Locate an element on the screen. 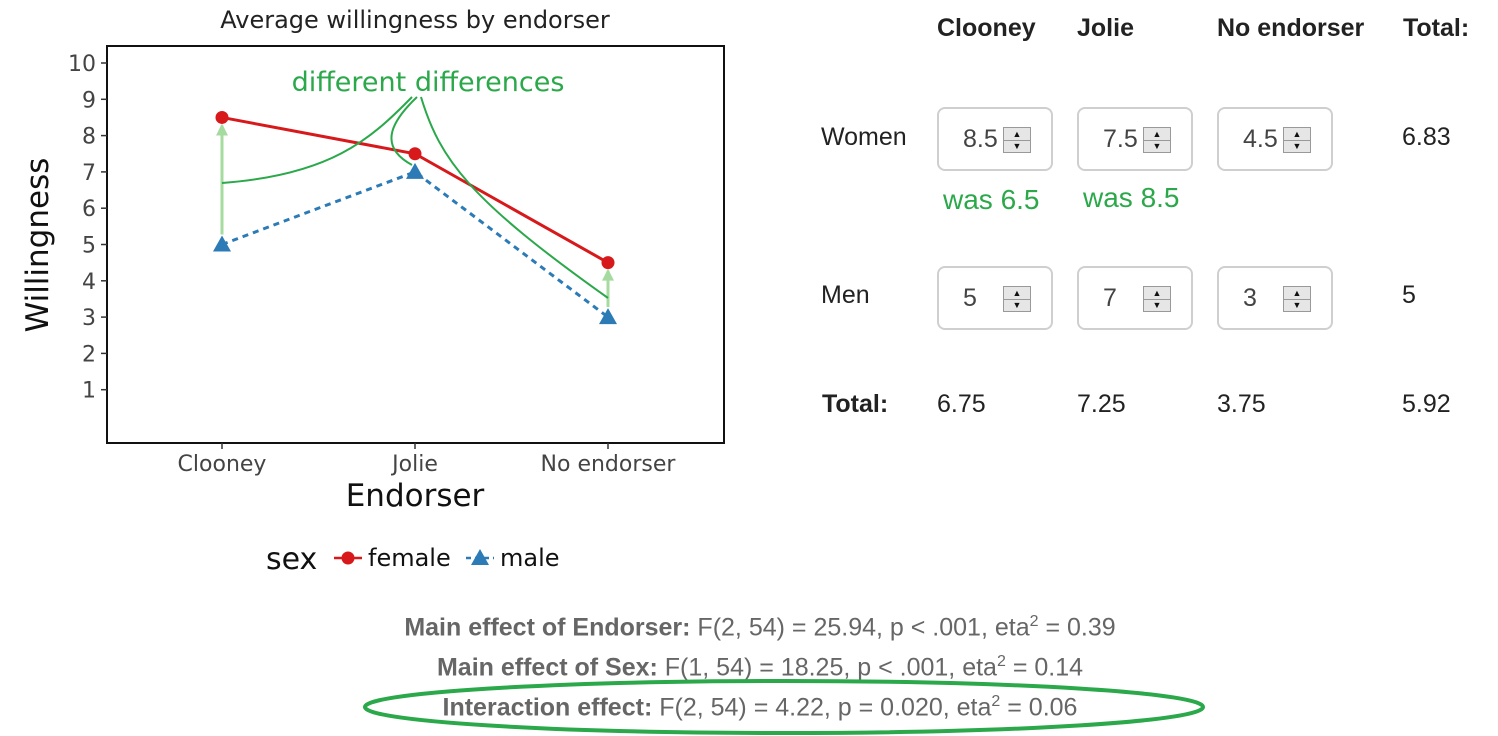 The image size is (1498, 736). legend-label: female is located at coordinates (409, 558).